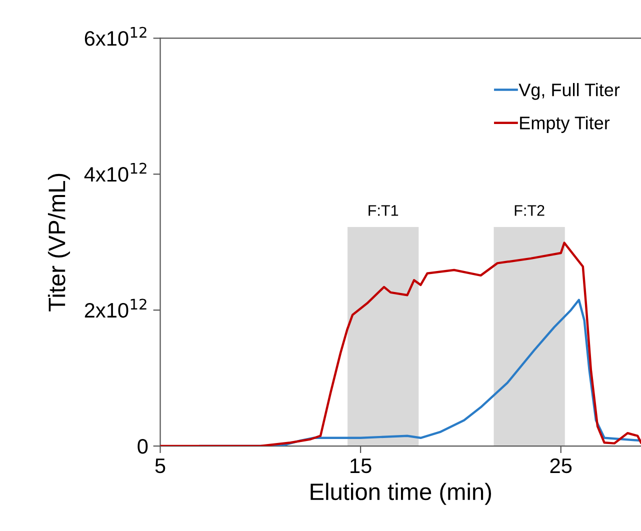 The height and width of the screenshot is (531, 641). I want to click on band-label: F:T2, so click(529, 210).